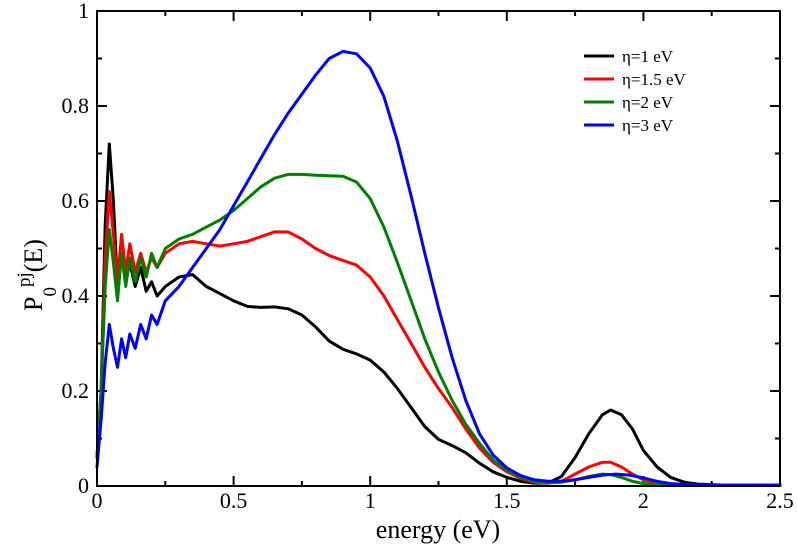  I want to click on legend: η=1 eV η=1.5 eV η=2 eV η=3 eV, so click(635, 91).